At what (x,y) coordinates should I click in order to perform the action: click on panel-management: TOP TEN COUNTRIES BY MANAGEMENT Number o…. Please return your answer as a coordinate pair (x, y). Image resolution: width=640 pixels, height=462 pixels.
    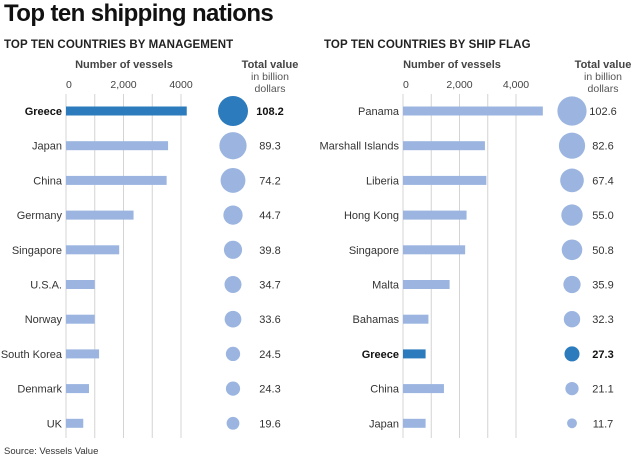
    Looking at the image, I should click on (151, 67).